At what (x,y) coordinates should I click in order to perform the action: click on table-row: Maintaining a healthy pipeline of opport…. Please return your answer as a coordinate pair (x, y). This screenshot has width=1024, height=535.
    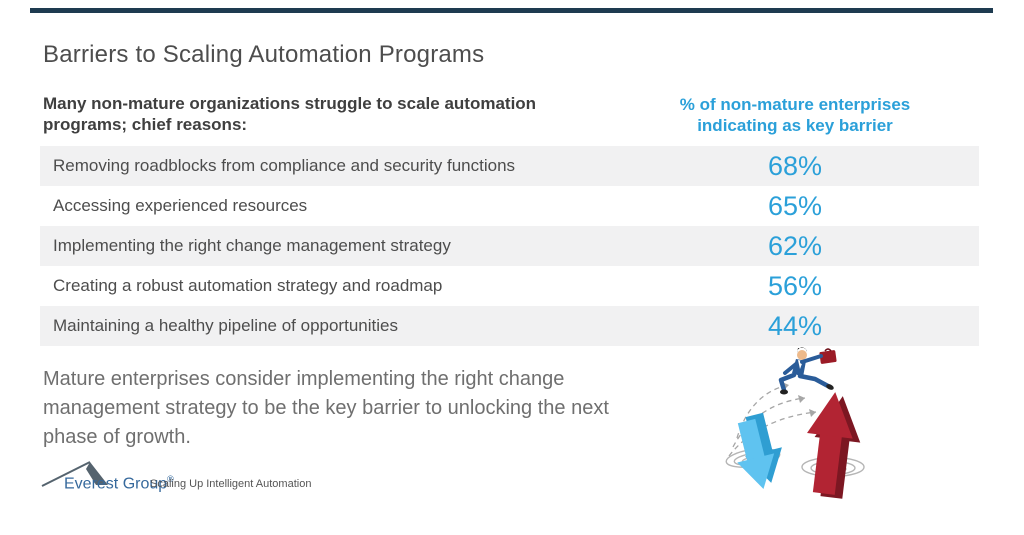
    Looking at the image, I should click on (509, 326).